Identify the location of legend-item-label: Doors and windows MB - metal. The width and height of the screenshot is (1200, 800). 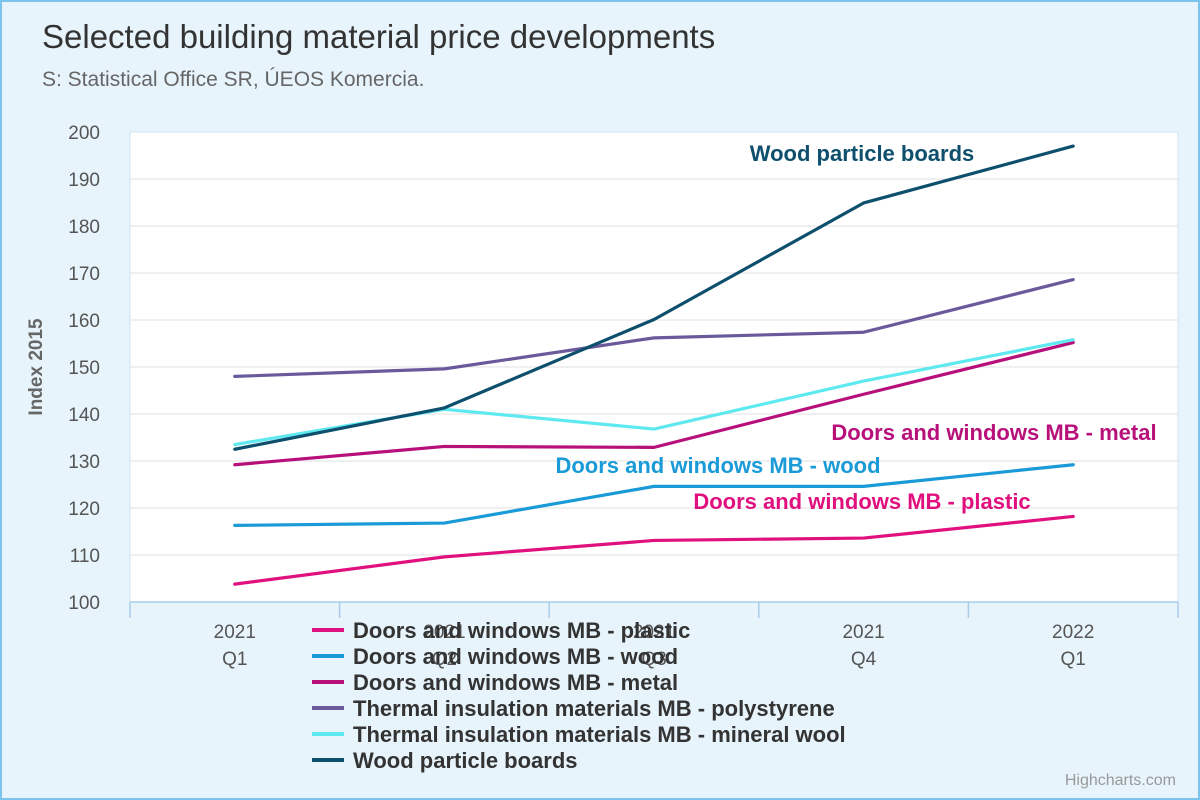
(515, 682).